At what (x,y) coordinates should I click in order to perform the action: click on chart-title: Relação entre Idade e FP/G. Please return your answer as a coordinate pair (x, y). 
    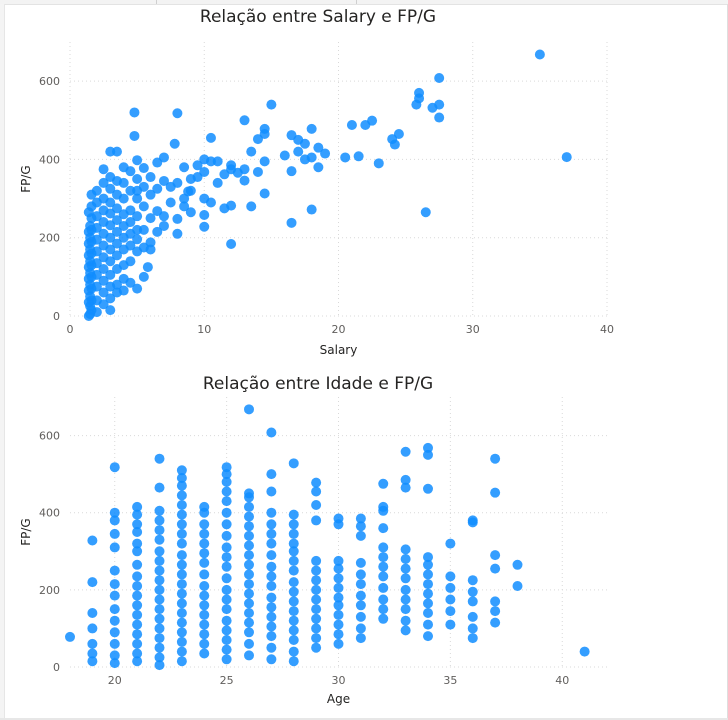
    Looking at the image, I should click on (318, 384).